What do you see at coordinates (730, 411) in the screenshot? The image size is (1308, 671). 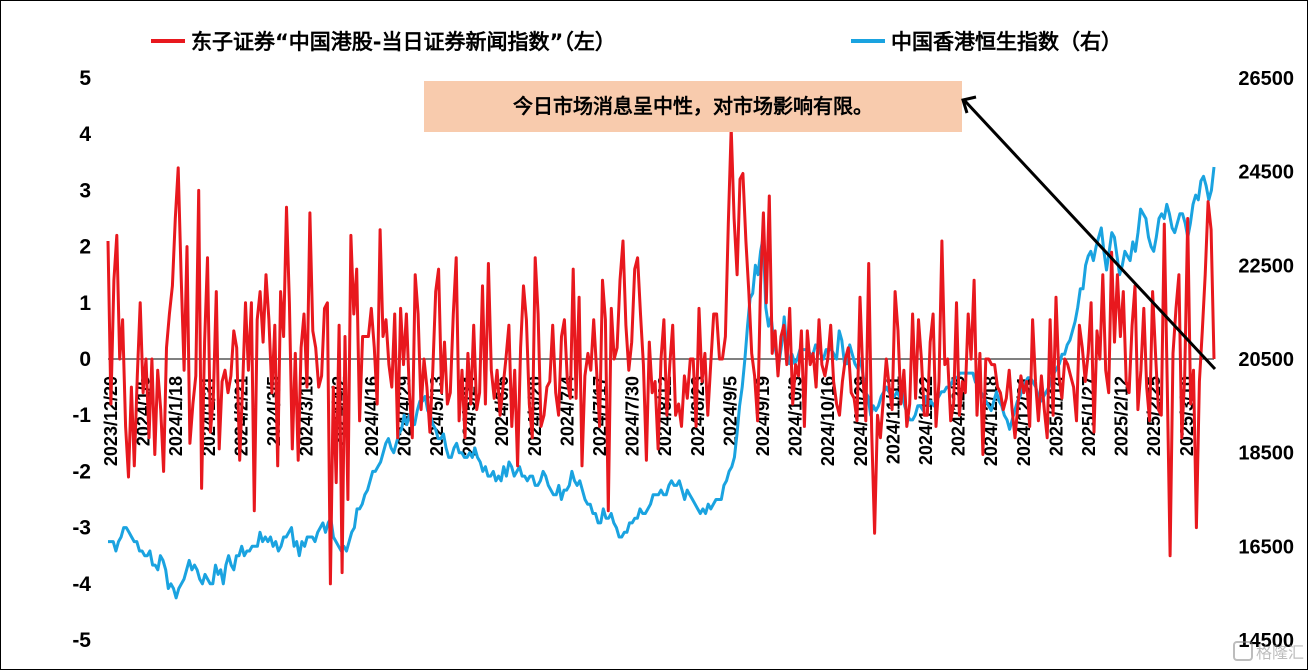 I see `x-tick-label: 2024/9/5` at bounding box center [730, 411].